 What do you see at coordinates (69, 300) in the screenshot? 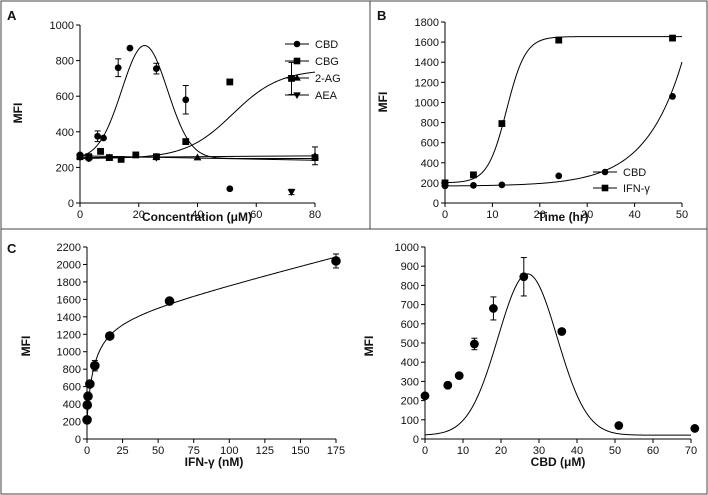
I see `panel-c-y-tick-label: 1600` at bounding box center [69, 300].